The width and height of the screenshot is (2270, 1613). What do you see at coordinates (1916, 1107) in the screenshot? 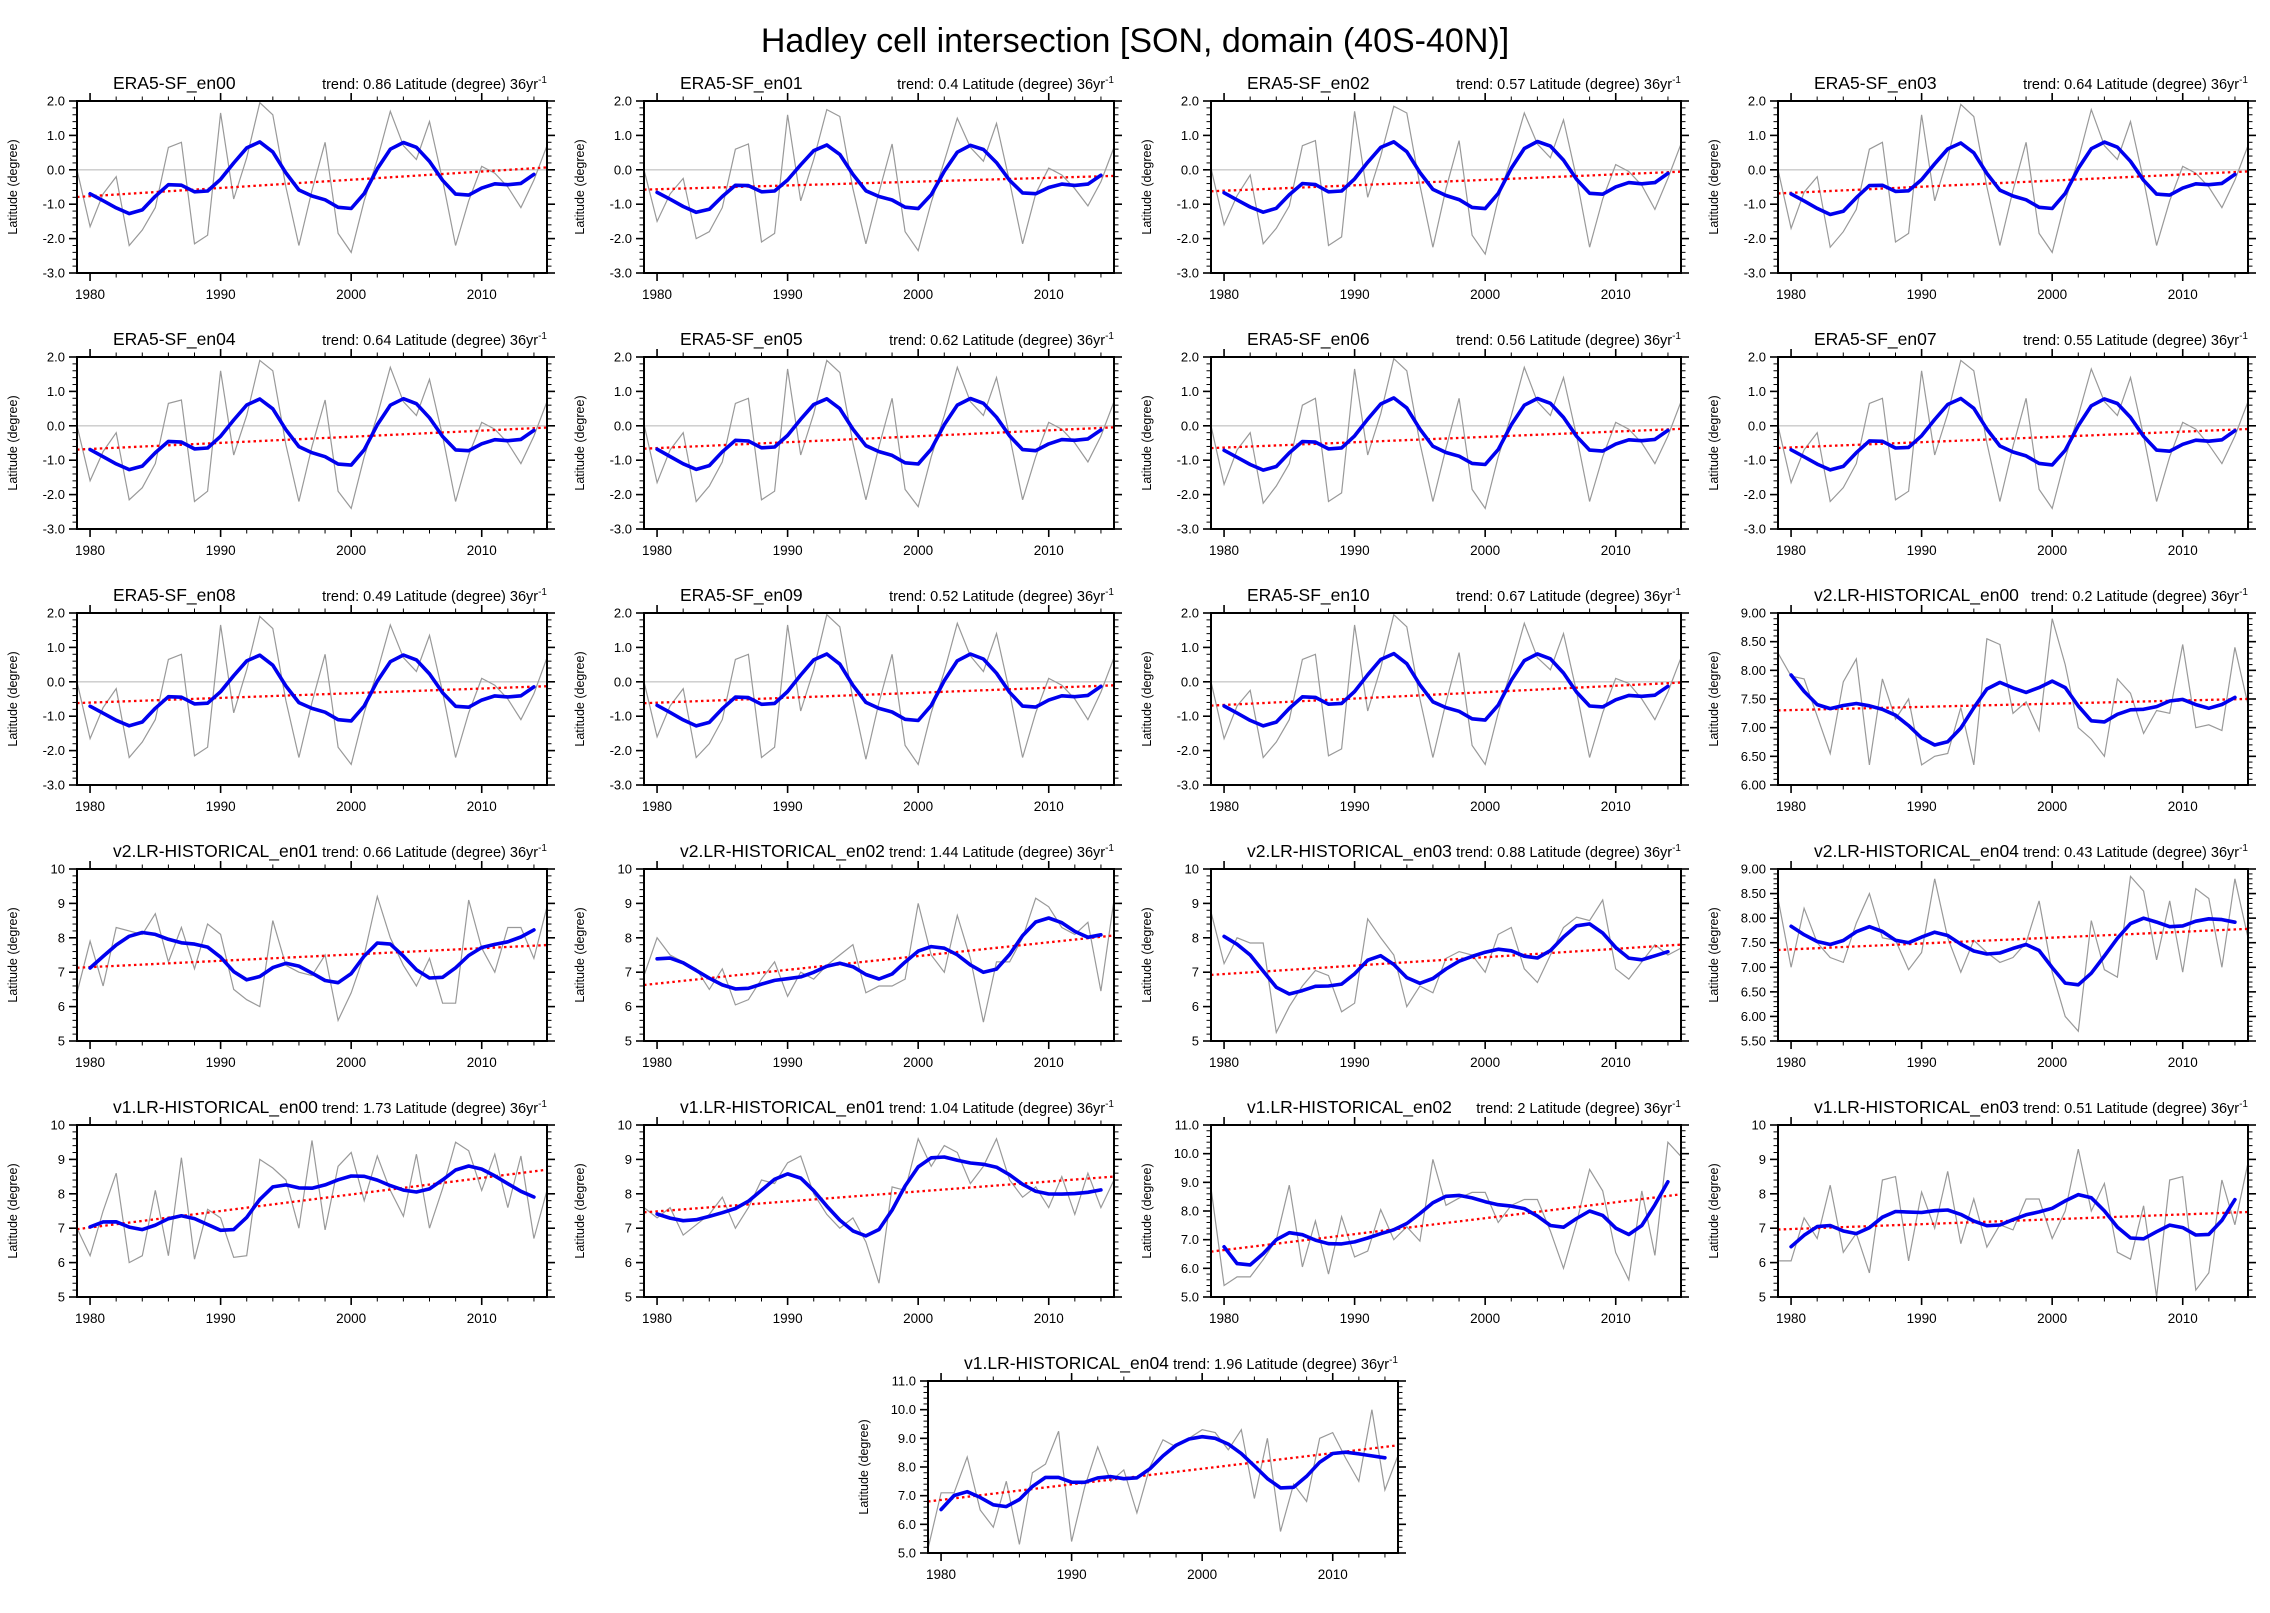
I see `panel-title: v1.LR-HISTORICAL_en03` at bounding box center [1916, 1107].